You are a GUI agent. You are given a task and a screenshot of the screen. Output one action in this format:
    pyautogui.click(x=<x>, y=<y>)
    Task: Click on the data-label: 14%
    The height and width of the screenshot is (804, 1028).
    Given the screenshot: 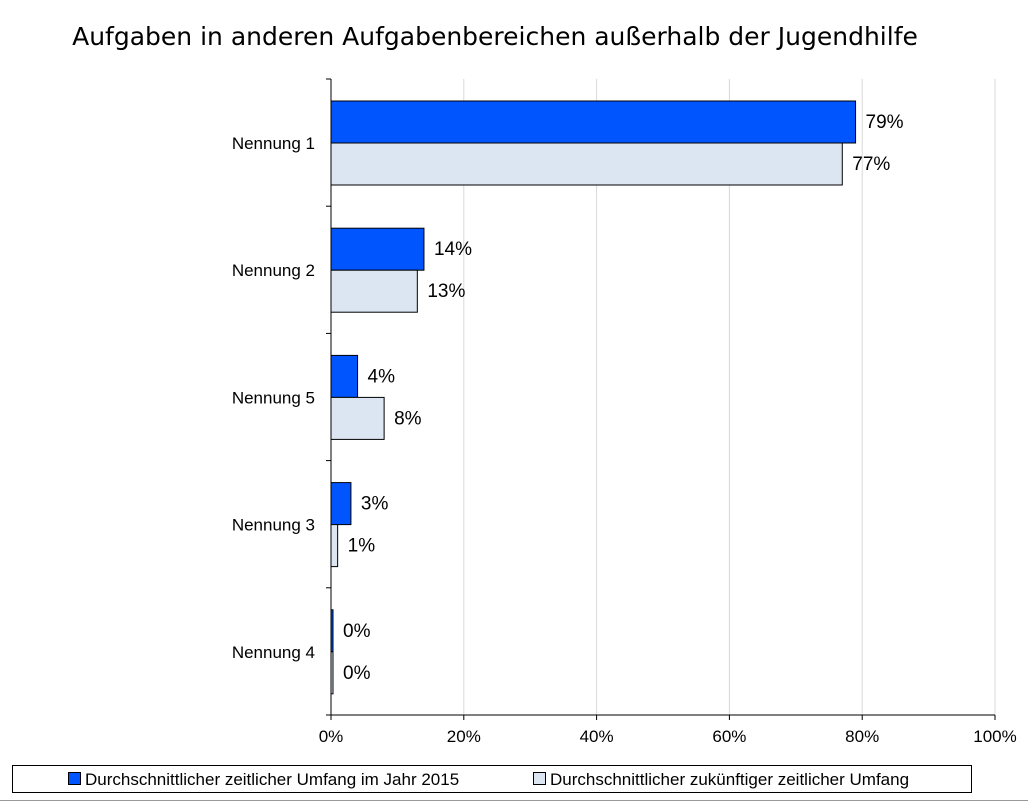 What is the action you would take?
    pyautogui.click(x=453, y=249)
    